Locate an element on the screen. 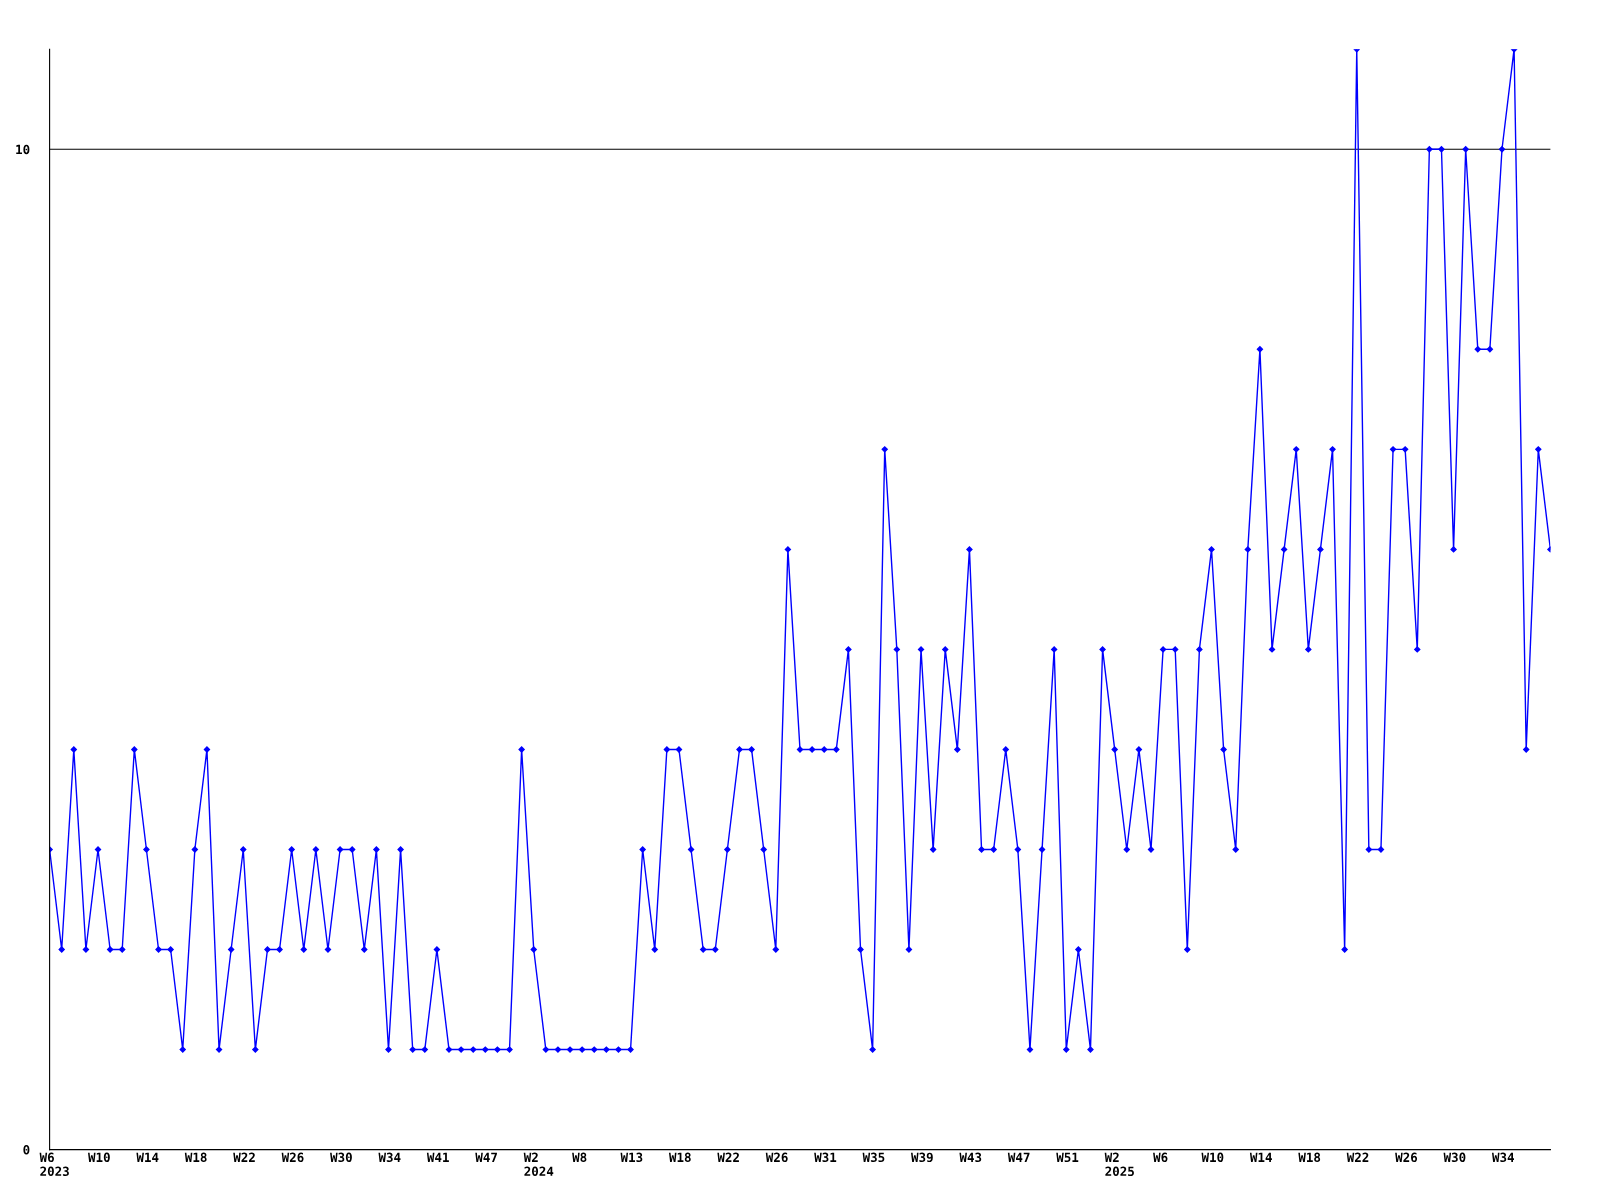 The image size is (1600, 1200). y-tick-label: 10 is located at coordinates (23, 149).